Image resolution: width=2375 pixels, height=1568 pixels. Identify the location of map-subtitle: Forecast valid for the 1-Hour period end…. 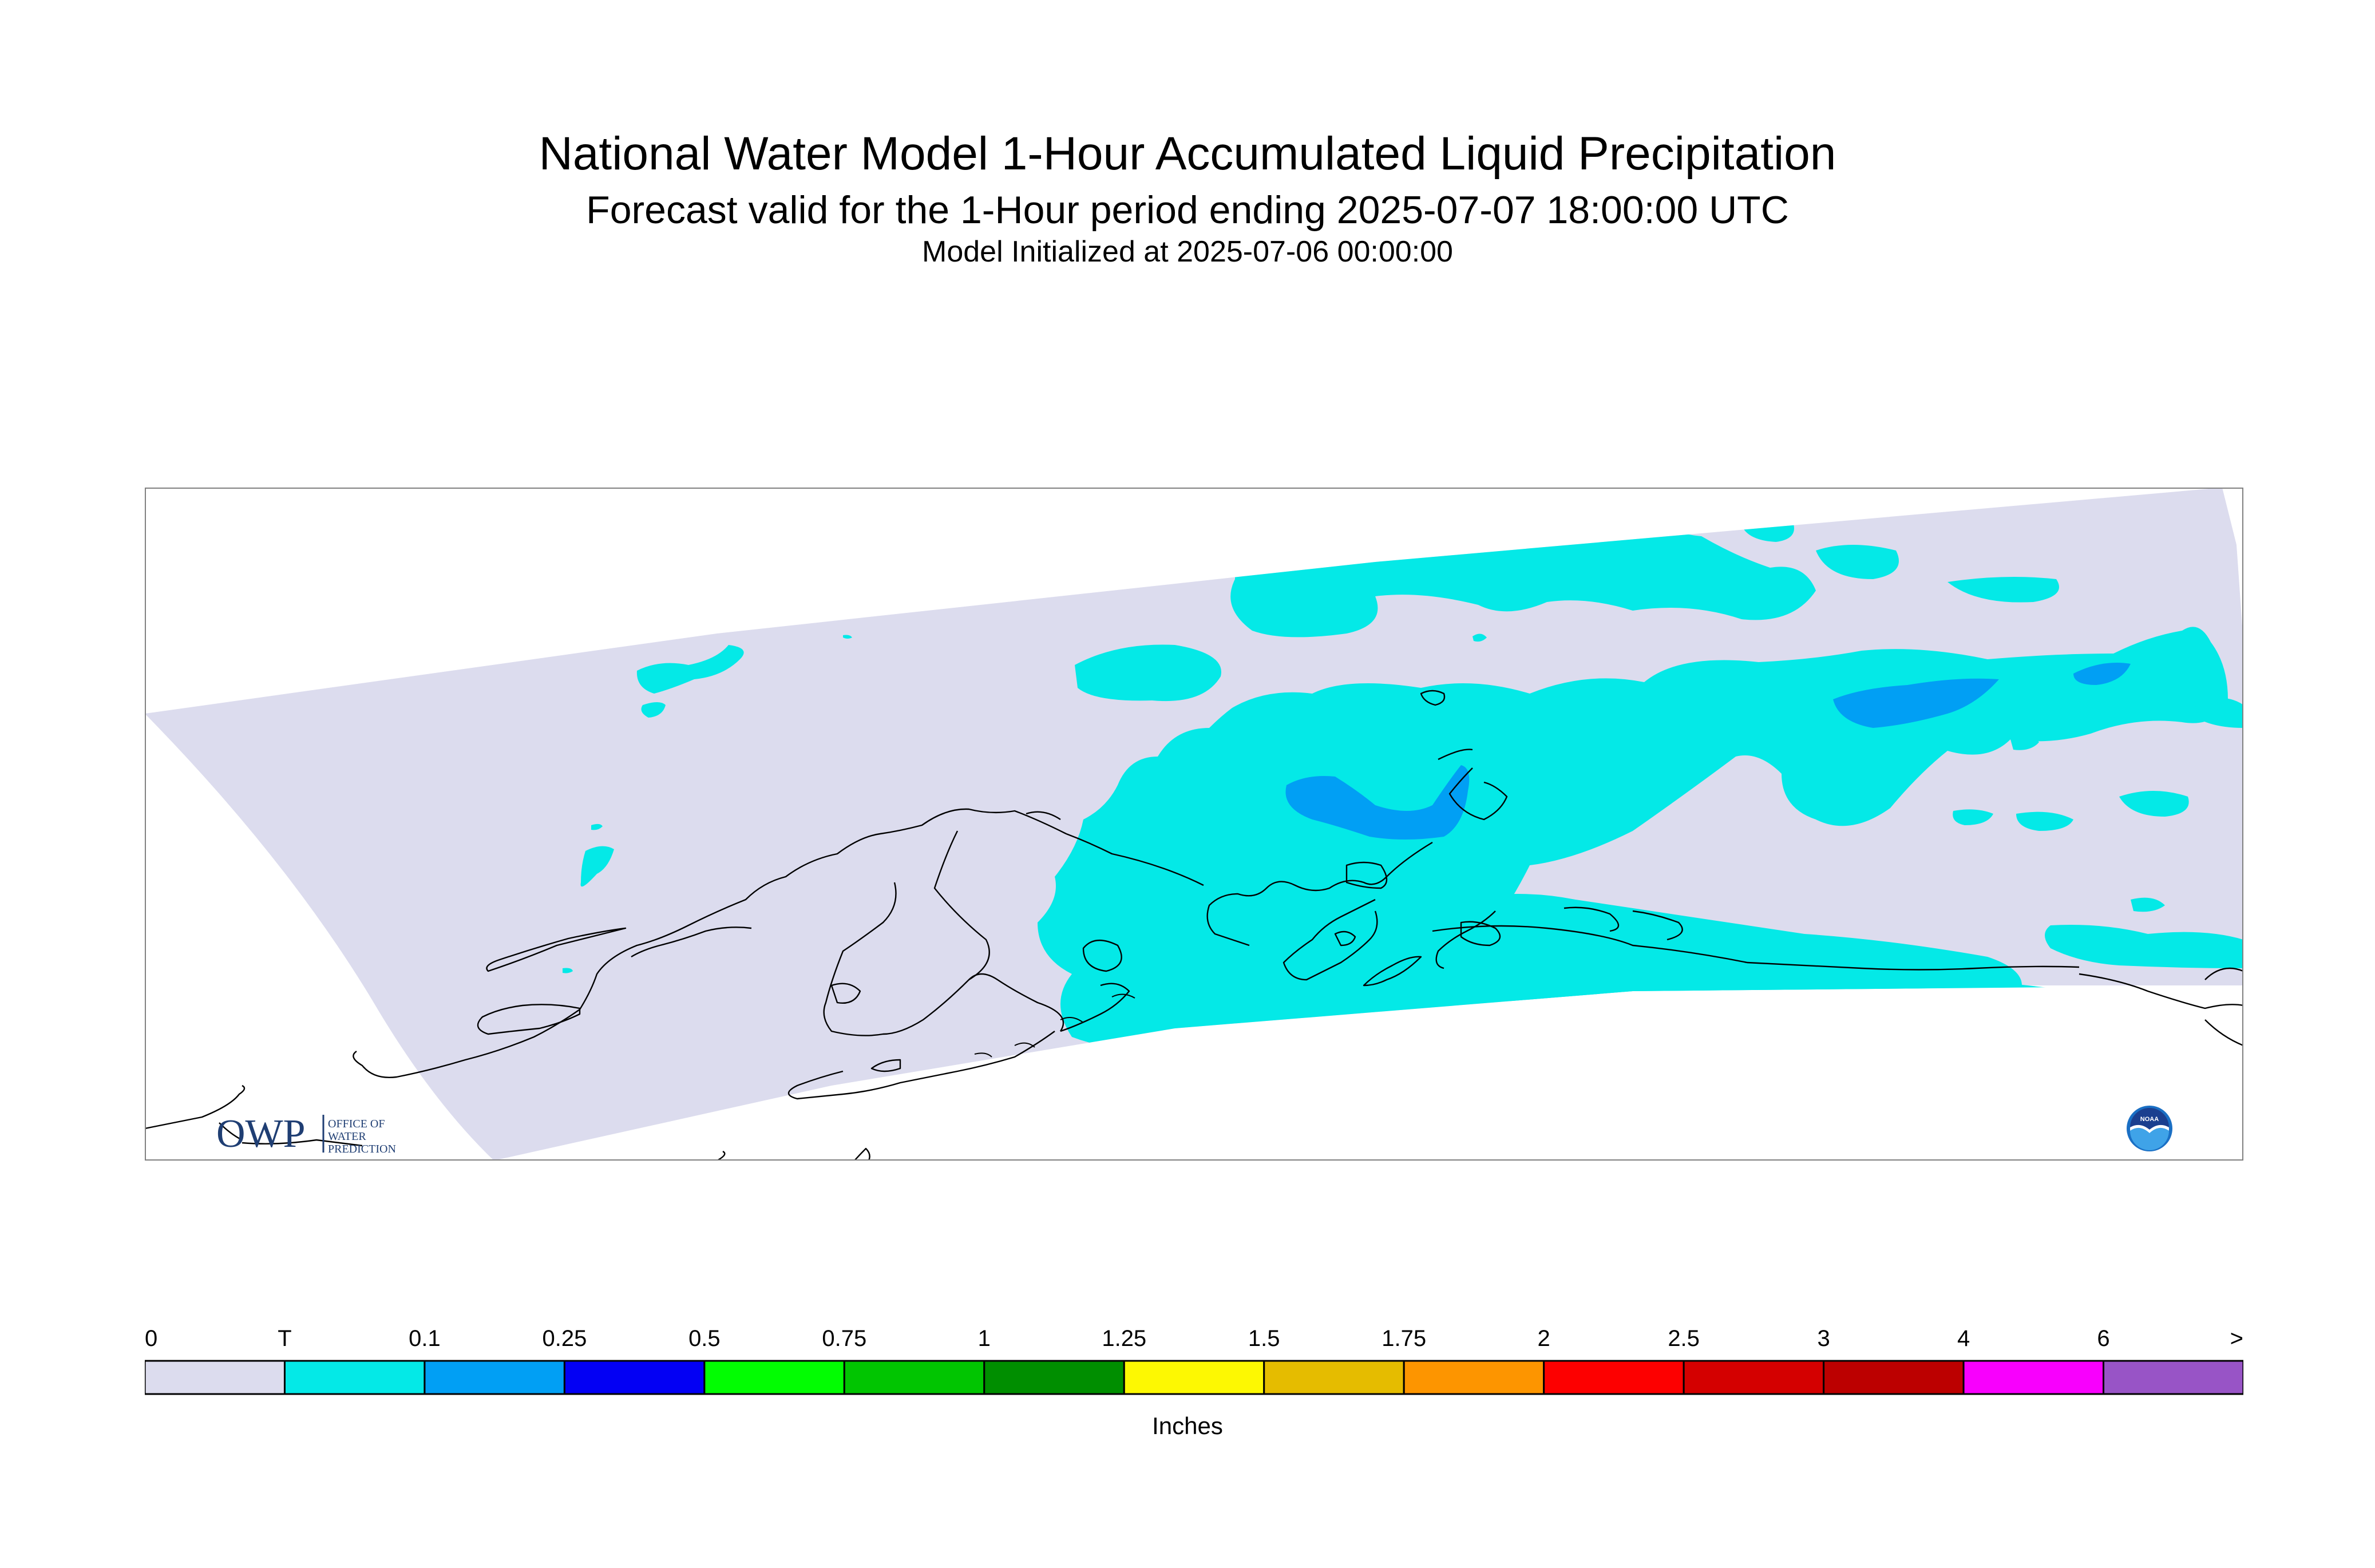
(1187, 210).